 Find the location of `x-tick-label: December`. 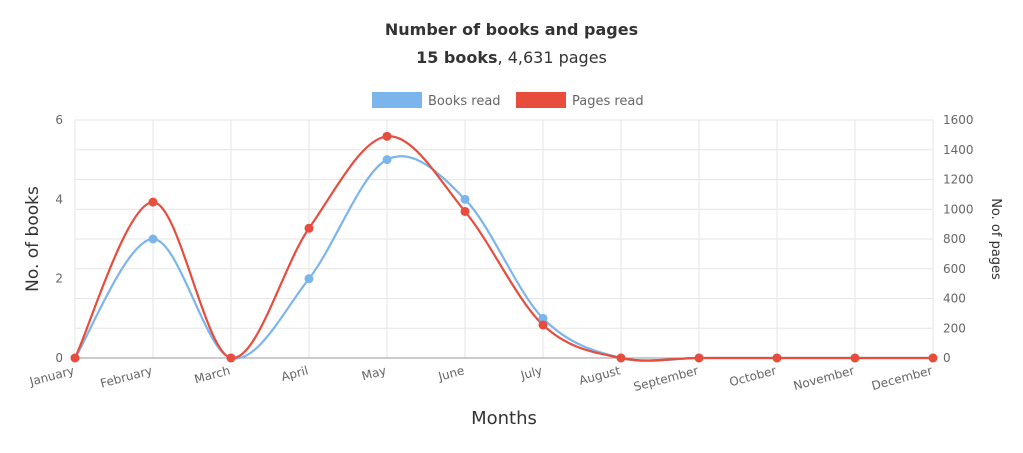

x-tick-label: December is located at coordinates (902, 378).